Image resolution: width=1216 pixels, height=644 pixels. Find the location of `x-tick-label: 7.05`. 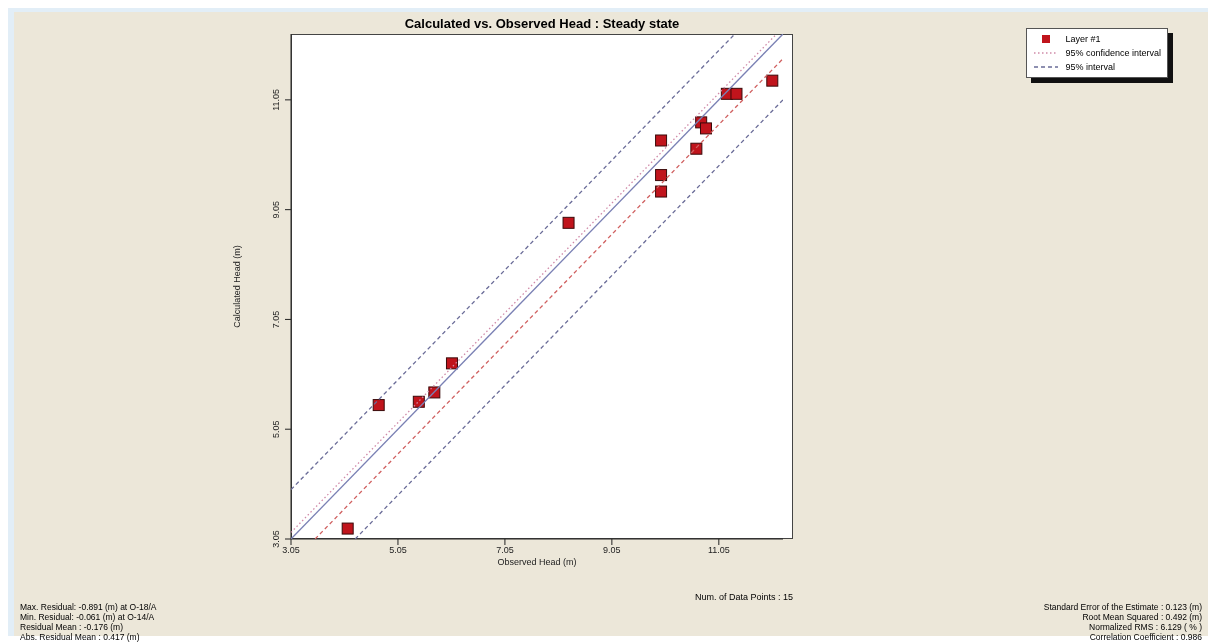

x-tick-label: 7.05 is located at coordinates (505, 550).